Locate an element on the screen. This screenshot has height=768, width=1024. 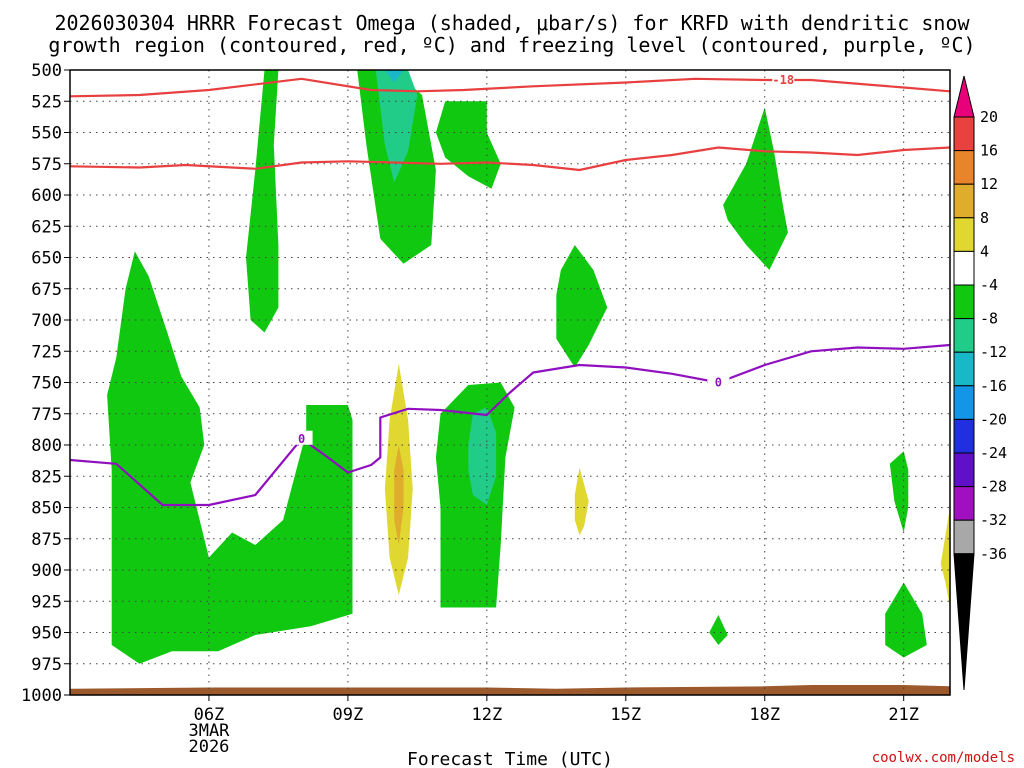
colorbar-label: 8 is located at coordinates (984, 218).